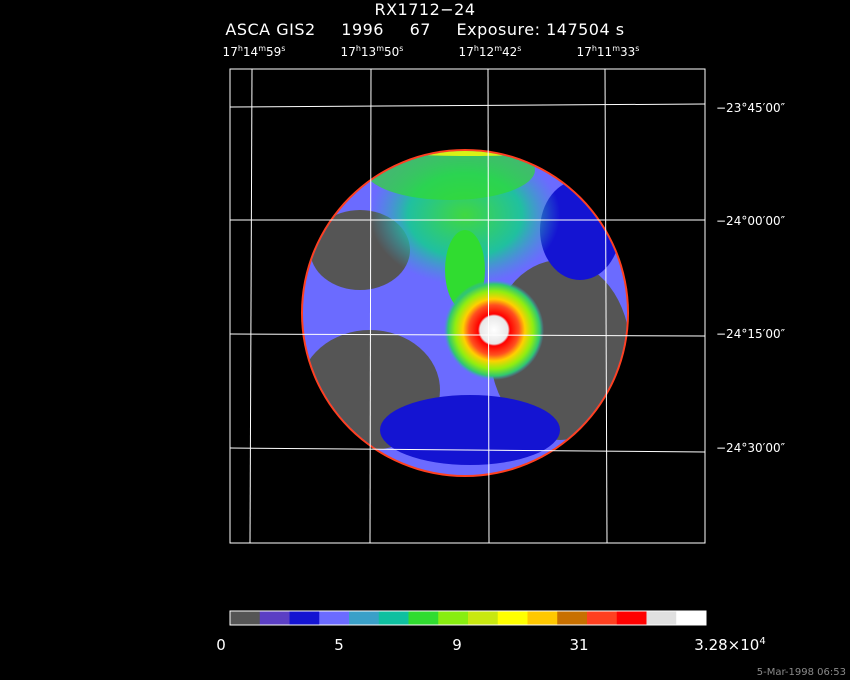 This screenshot has width=850, height=680. I want to click on ra-tick-label: 17h11m33s, so click(608, 51).